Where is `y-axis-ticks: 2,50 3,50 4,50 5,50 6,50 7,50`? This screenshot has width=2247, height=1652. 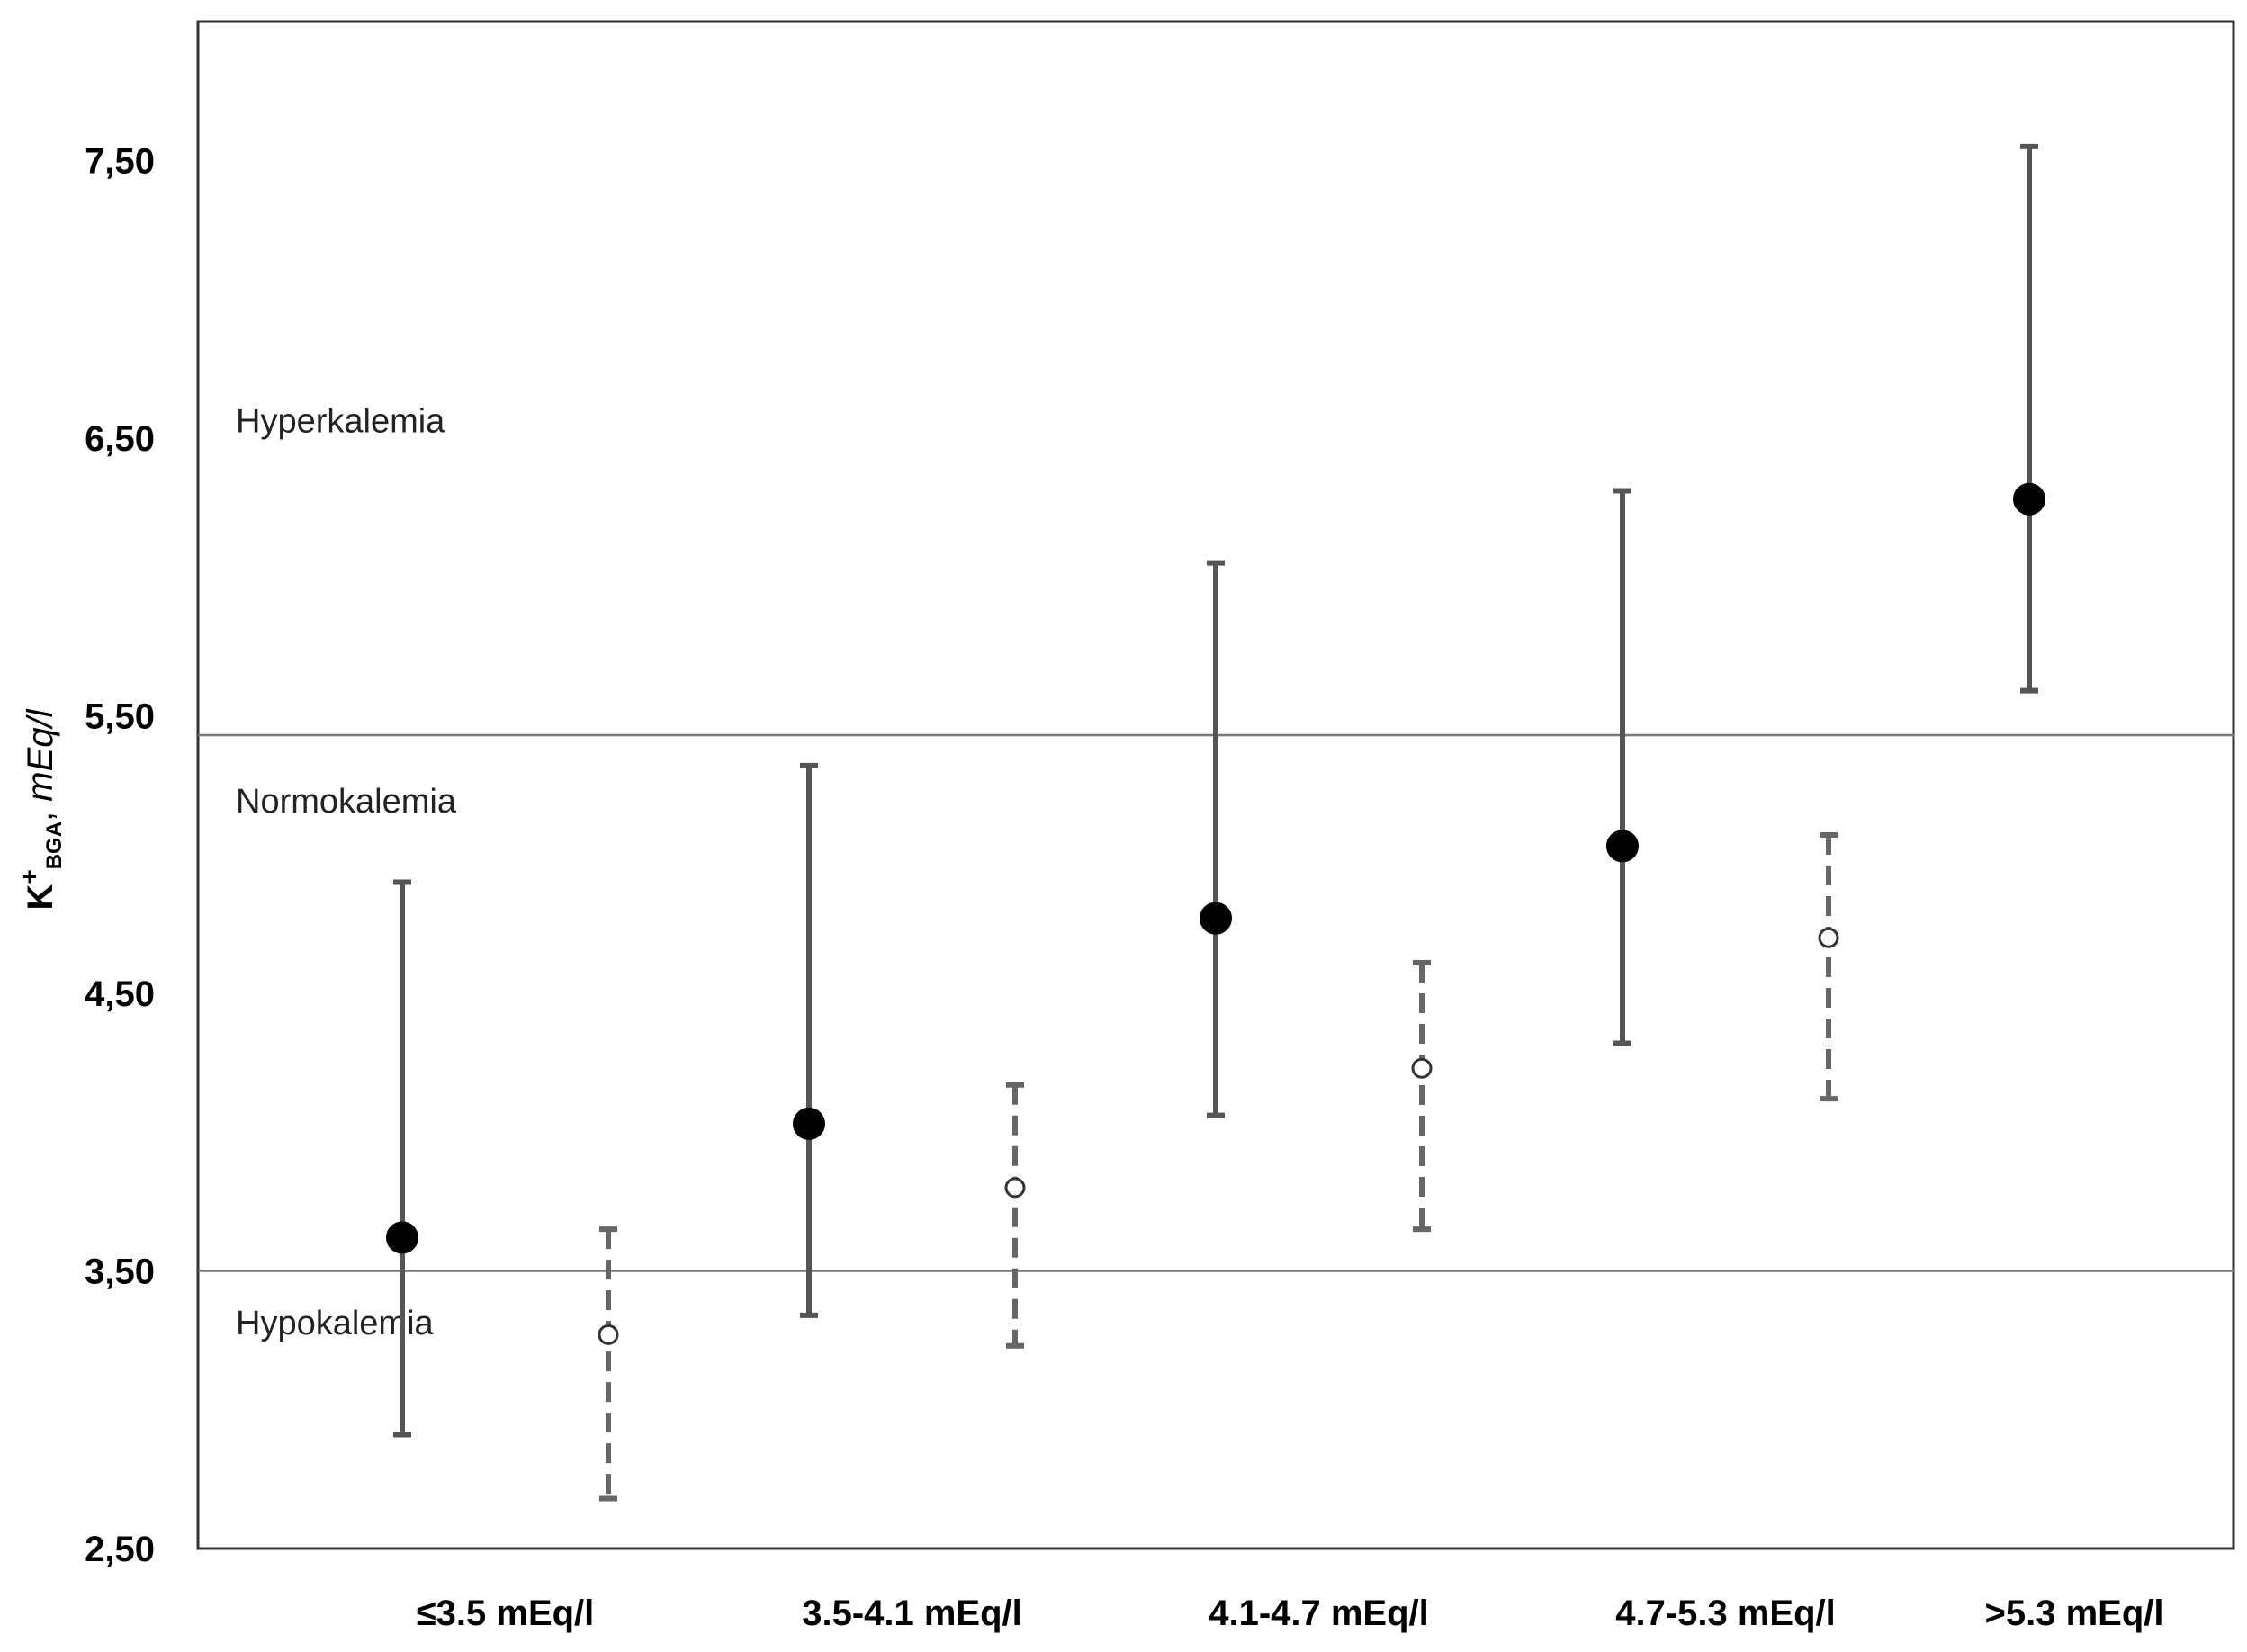
y-axis-ticks: 2,50 3,50 4,50 5,50 6,50 7,50 is located at coordinates (120, 855).